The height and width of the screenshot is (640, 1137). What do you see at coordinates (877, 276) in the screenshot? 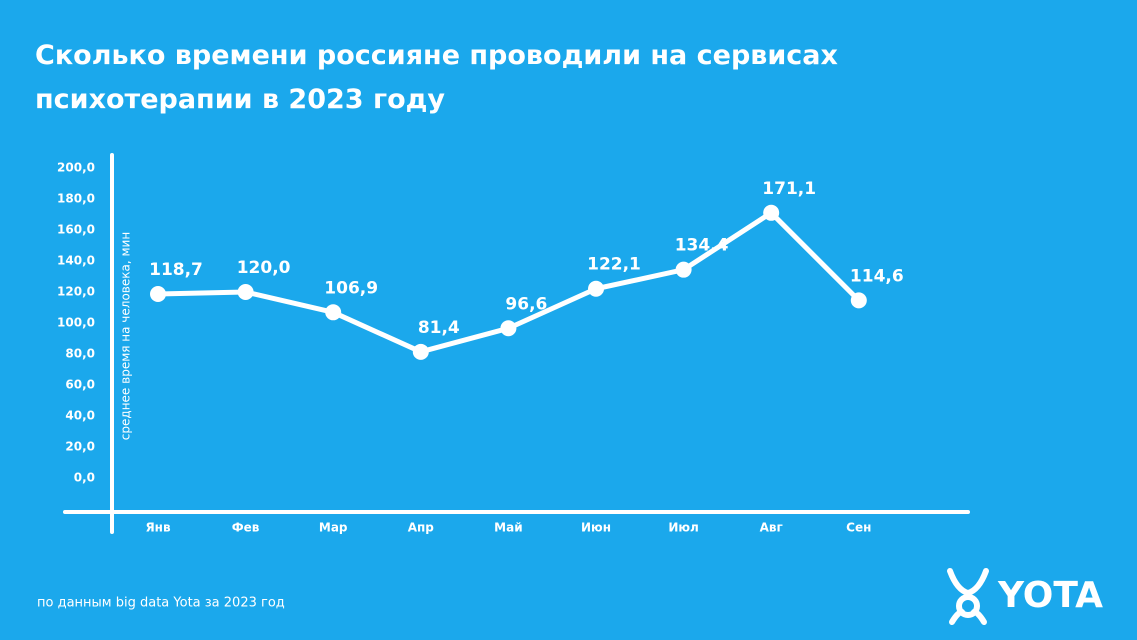
I see `value-label: 114,6` at bounding box center [877, 276].